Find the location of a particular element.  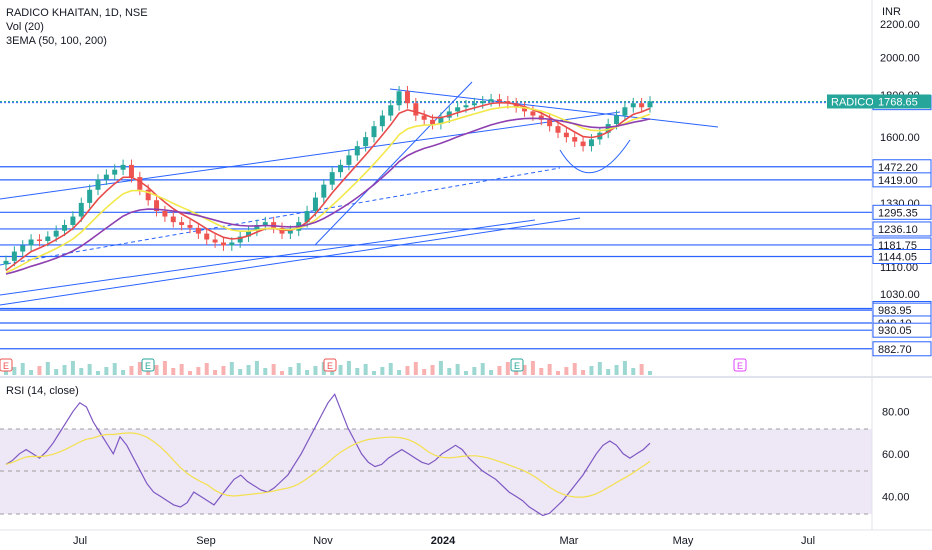

currency-label: INR is located at coordinates (891, 12).